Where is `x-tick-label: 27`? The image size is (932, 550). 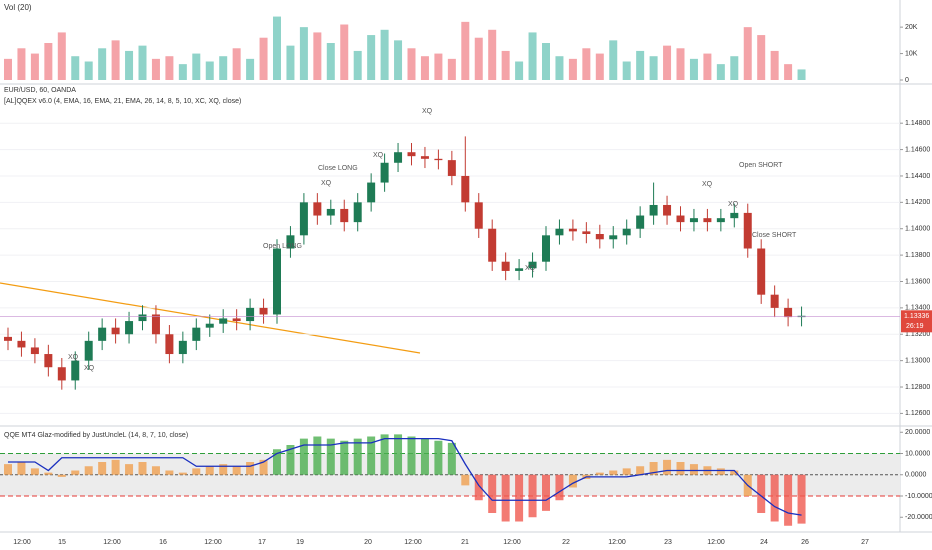
x-tick-label: 27 is located at coordinates (865, 542).